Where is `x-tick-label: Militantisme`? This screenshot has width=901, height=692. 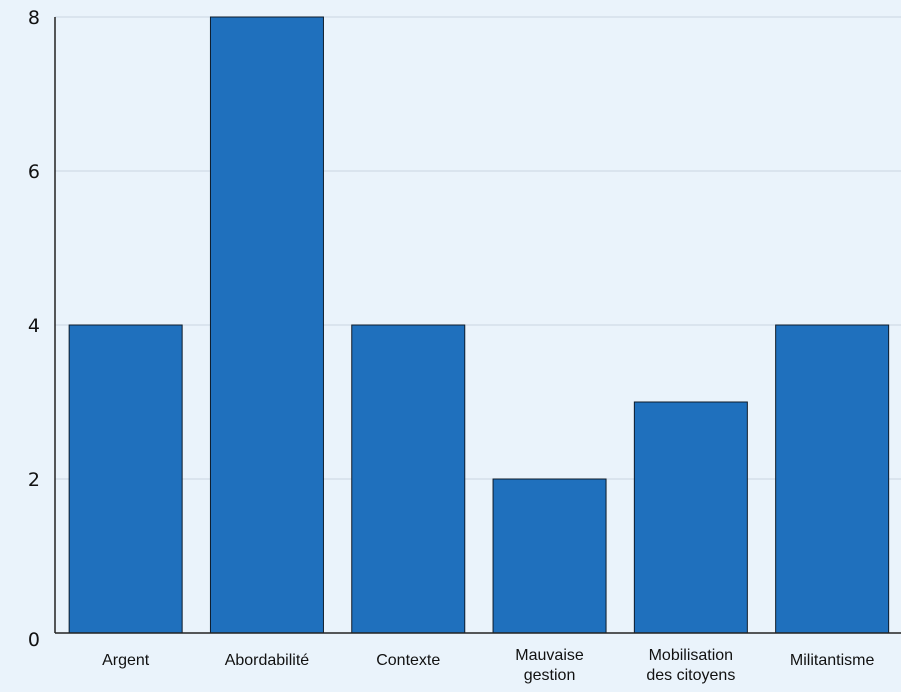
x-tick-label: Militantisme is located at coordinates (832, 660).